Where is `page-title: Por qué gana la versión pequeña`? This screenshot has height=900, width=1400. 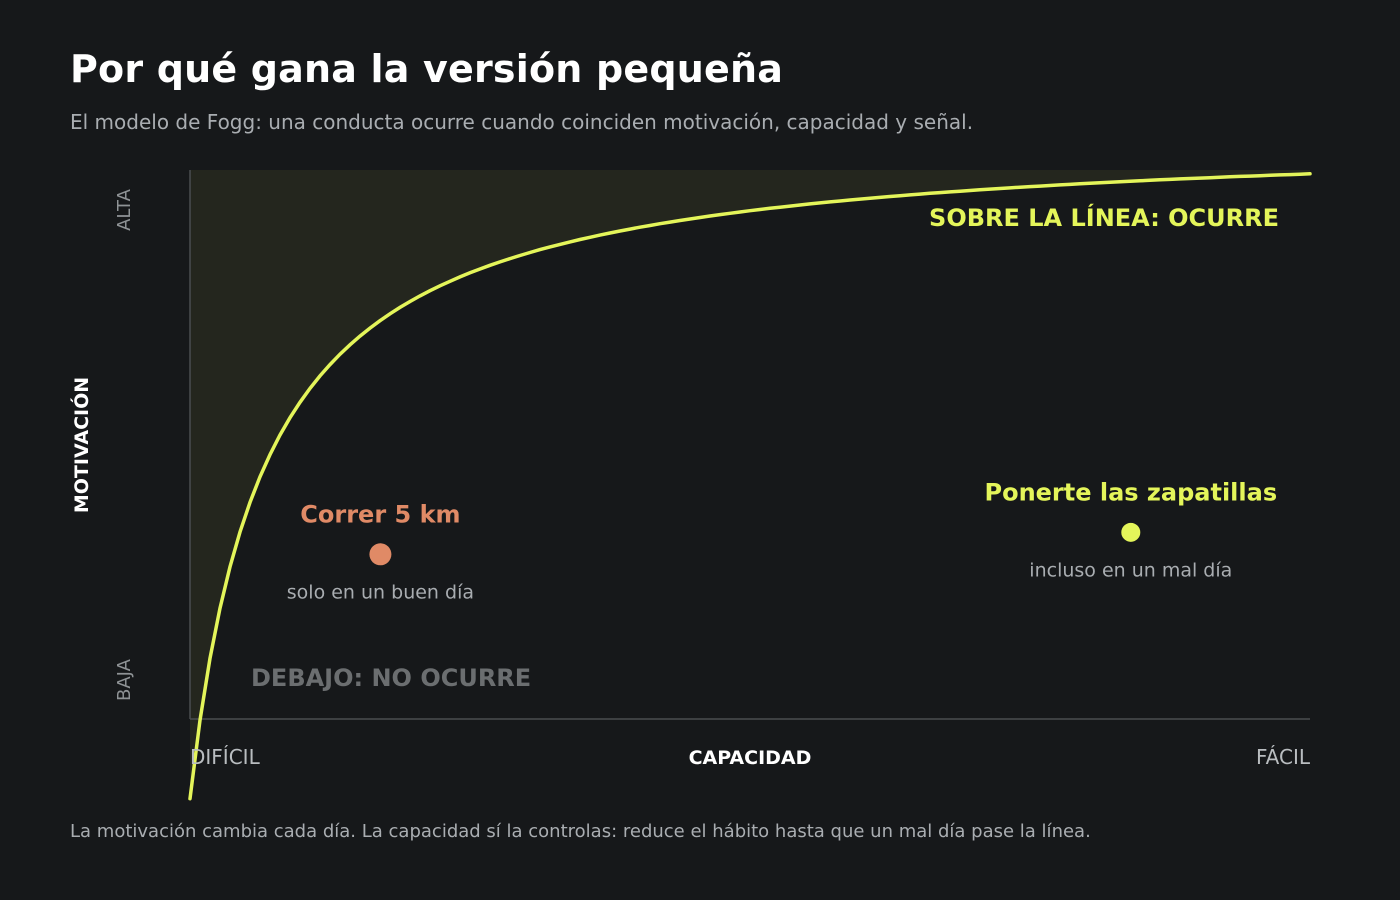 page-title: Por qué gana la versión pequeña is located at coordinates (427, 69).